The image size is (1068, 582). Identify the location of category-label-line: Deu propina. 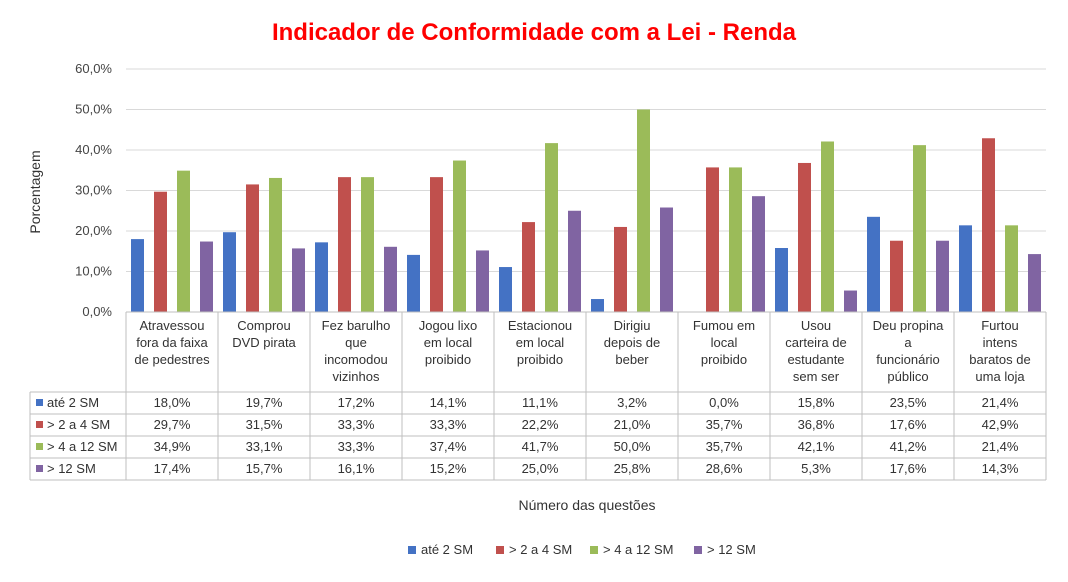
(909, 325).